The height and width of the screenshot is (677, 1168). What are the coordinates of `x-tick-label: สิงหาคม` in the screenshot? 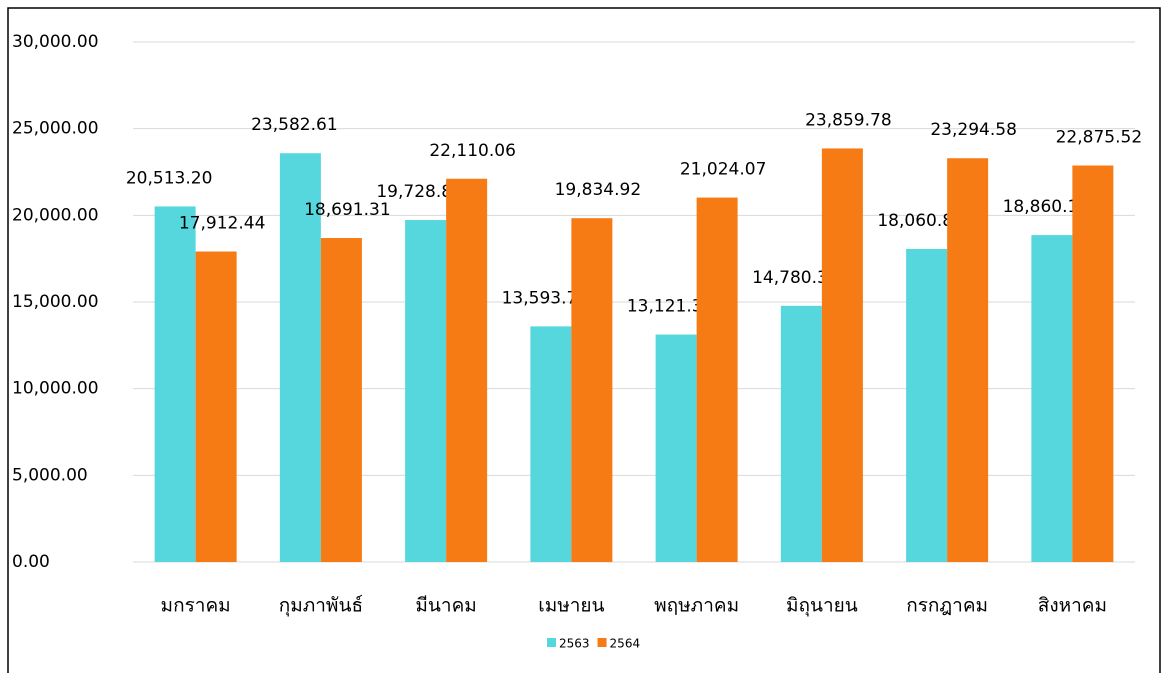 It's located at (1072, 606).